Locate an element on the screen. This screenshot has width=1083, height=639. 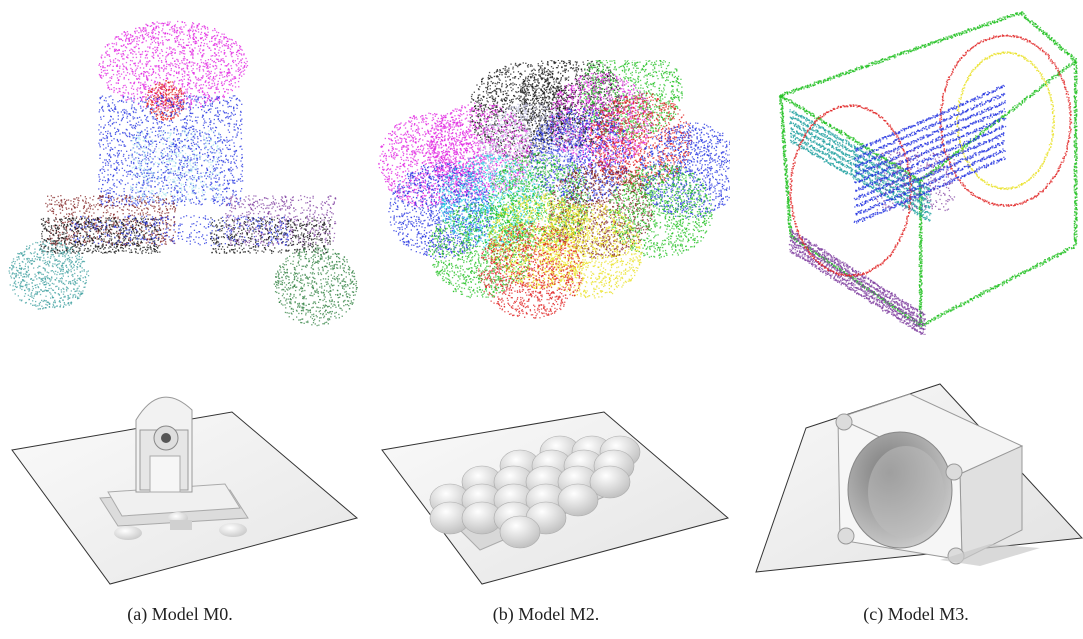
caption-c: (c) Model M3. is located at coordinates (909, 614).